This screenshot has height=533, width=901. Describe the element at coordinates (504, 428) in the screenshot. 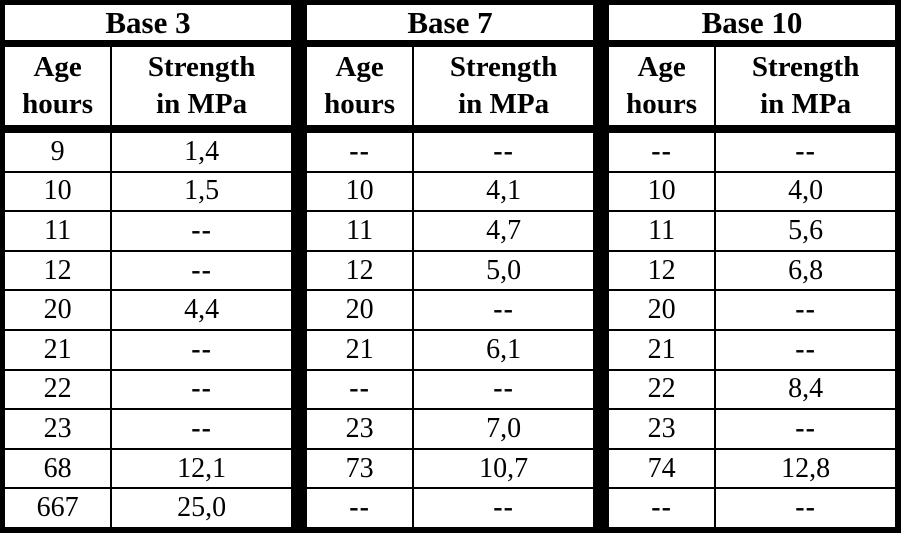

I see `strength-cell: 7,0` at that location.